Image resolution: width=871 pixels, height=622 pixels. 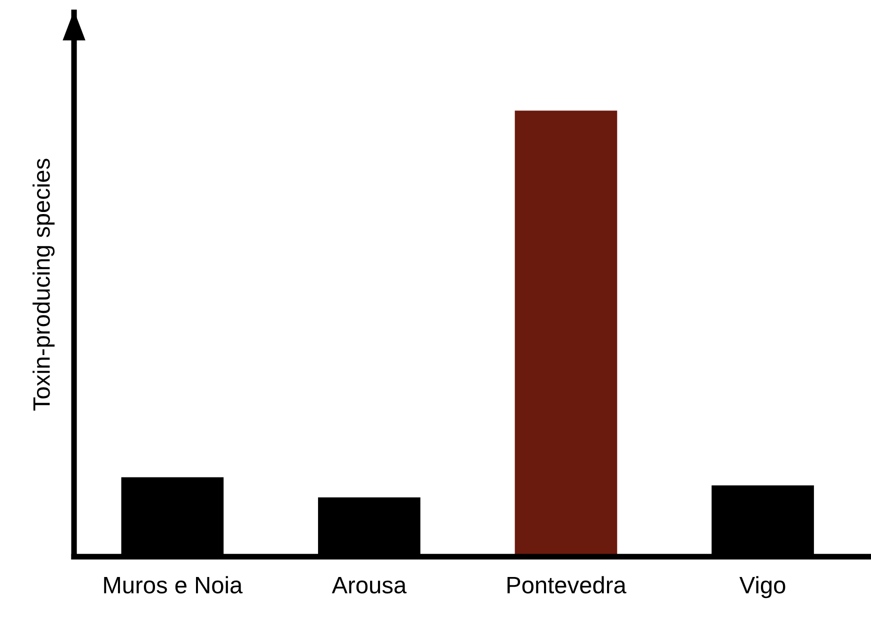 What do you see at coordinates (173, 585) in the screenshot?
I see `x-tick-label: Muros e Noia` at bounding box center [173, 585].